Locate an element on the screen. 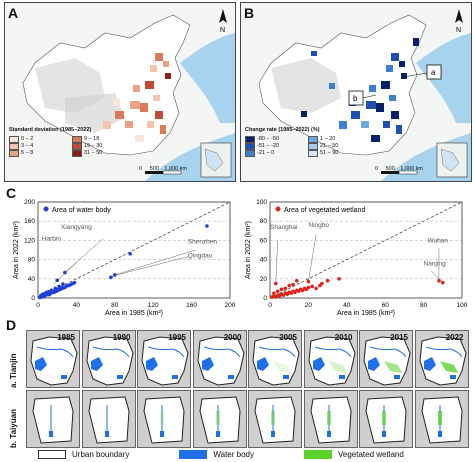  city-map-cell: 2000 is located at coordinates (219, 359).